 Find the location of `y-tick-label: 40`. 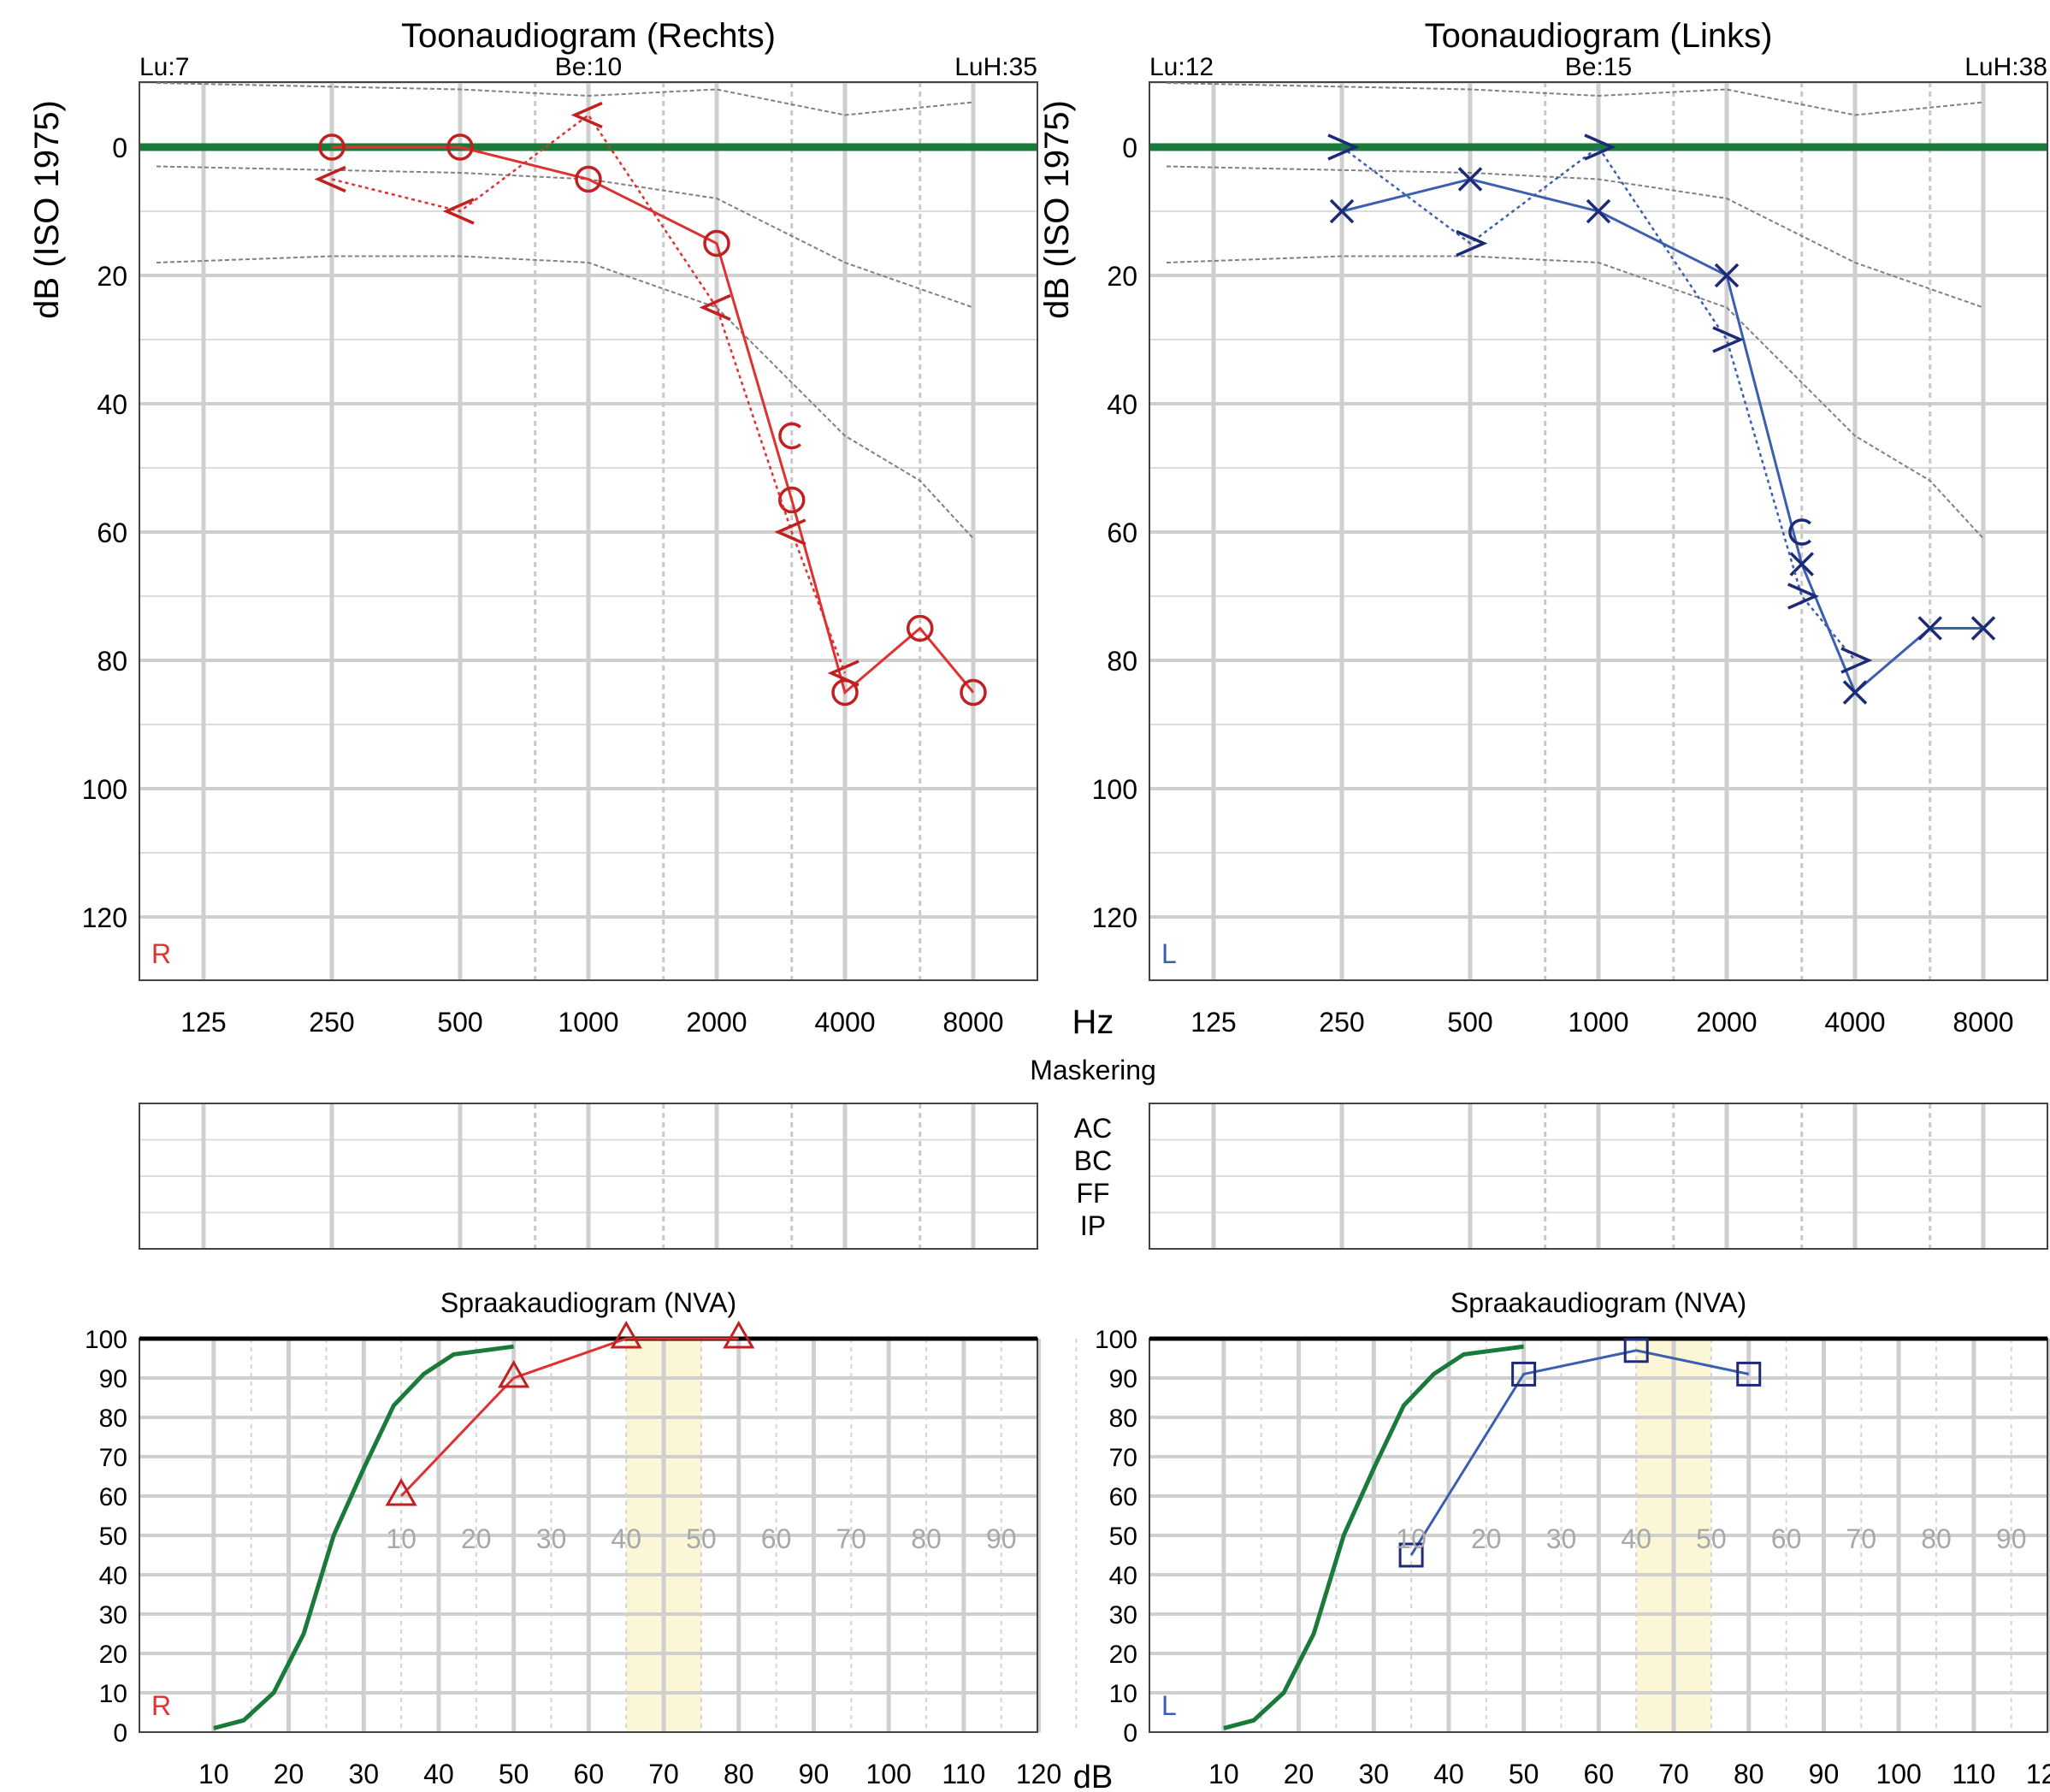

y-tick-label: 40 is located at coordinates (112, 404).